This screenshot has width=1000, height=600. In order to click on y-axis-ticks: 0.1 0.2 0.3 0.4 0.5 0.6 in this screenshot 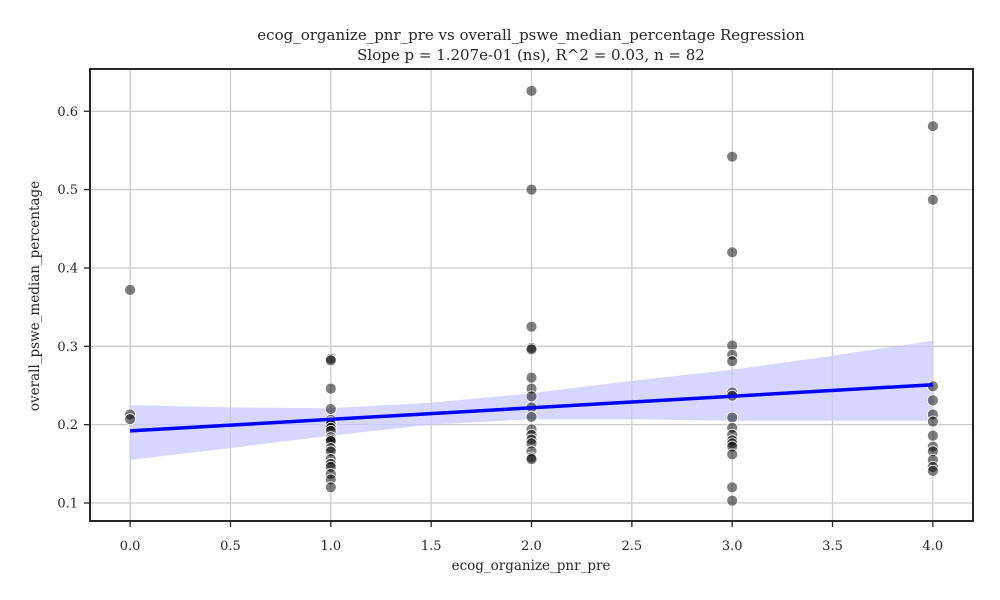, I will do `click(73, 308)`.